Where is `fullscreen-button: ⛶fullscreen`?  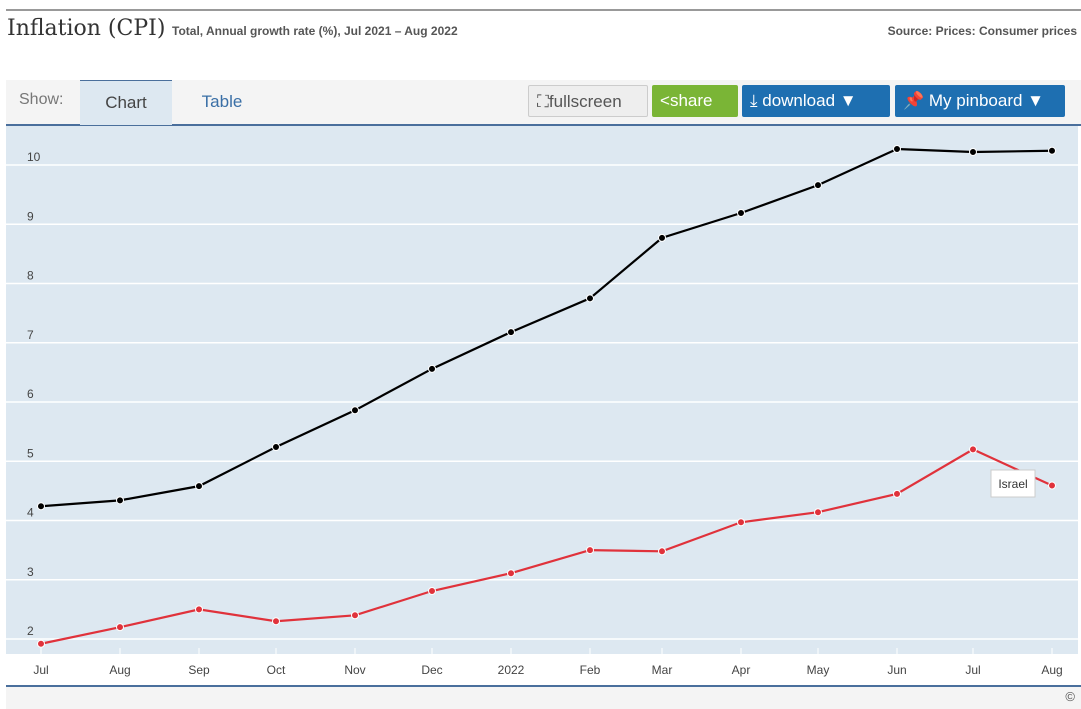
fullscreen-button: ⛶fullscreen is located at coordinates (588, 101).